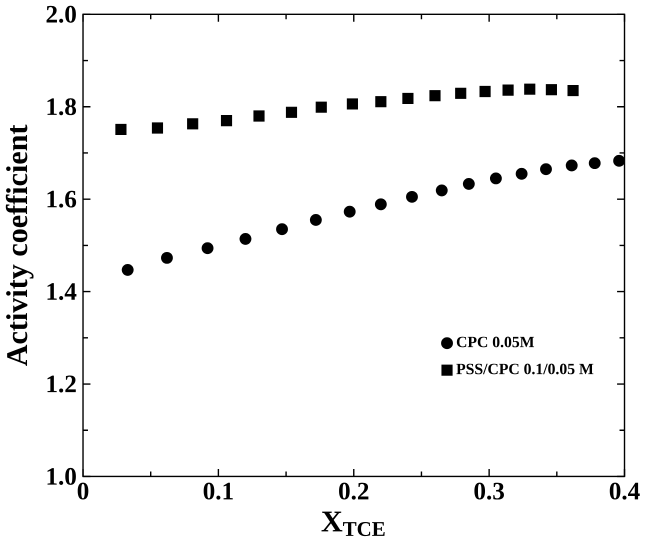 This screenshot has width=646, height=542. I want to click on x-tick-label: 0.1, so click(218, 491).